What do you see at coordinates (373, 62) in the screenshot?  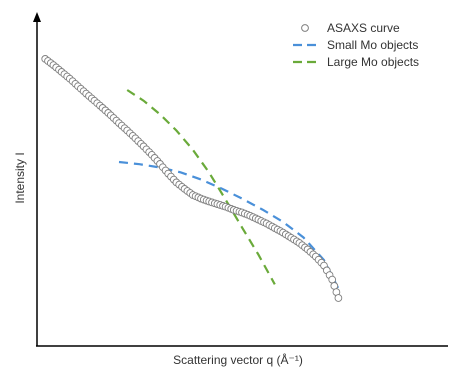 I see `legend-label: Large Mo objects` at bounding box center [373, 62].